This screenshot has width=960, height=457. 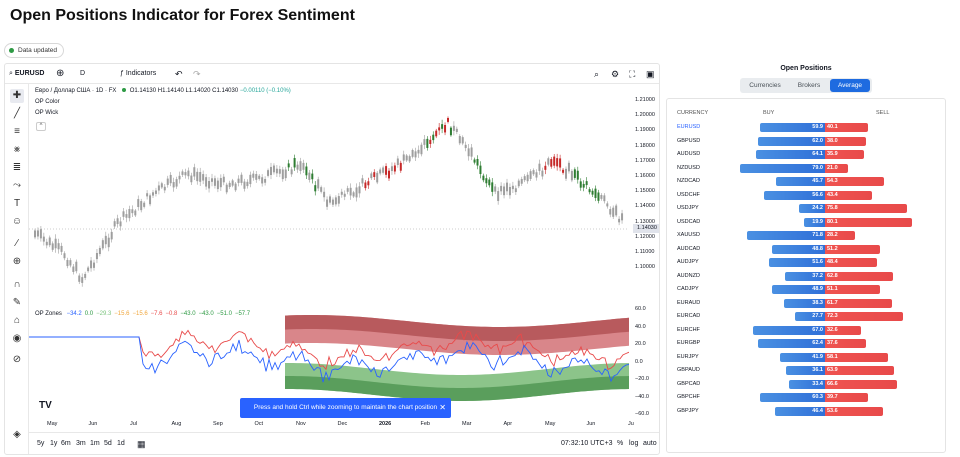 What do you see at coordinates (198, 91) in the screenshot?
I see `legend-low: L1.14020` at bounding box center [198, 91].